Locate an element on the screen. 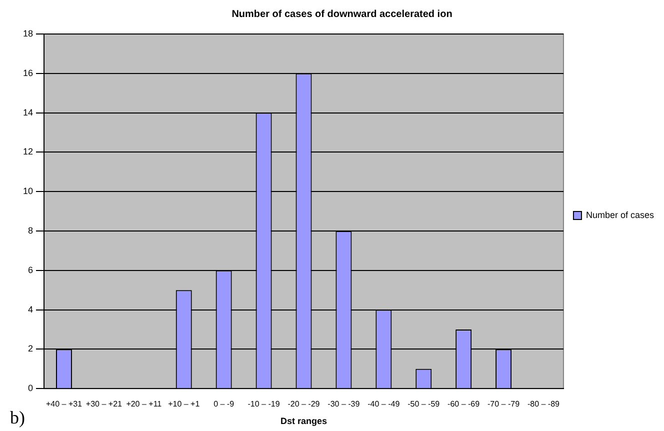  y-tick-label: 16 is located at coordinates (28, 73).